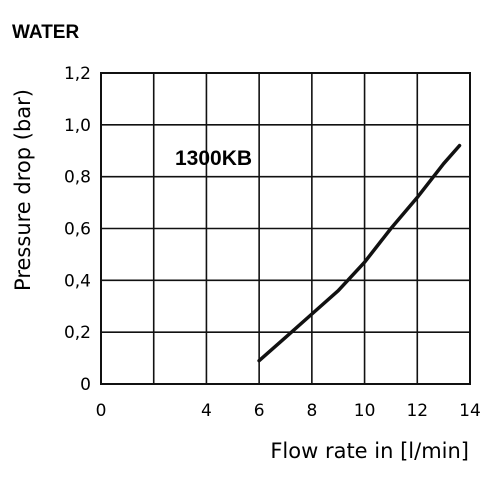 The width and height of the screenshot is (480, 480). Describe the element at coordinates (77, 281) in the screenshot. I see `y-tick-label-2: 0,4` at that location.